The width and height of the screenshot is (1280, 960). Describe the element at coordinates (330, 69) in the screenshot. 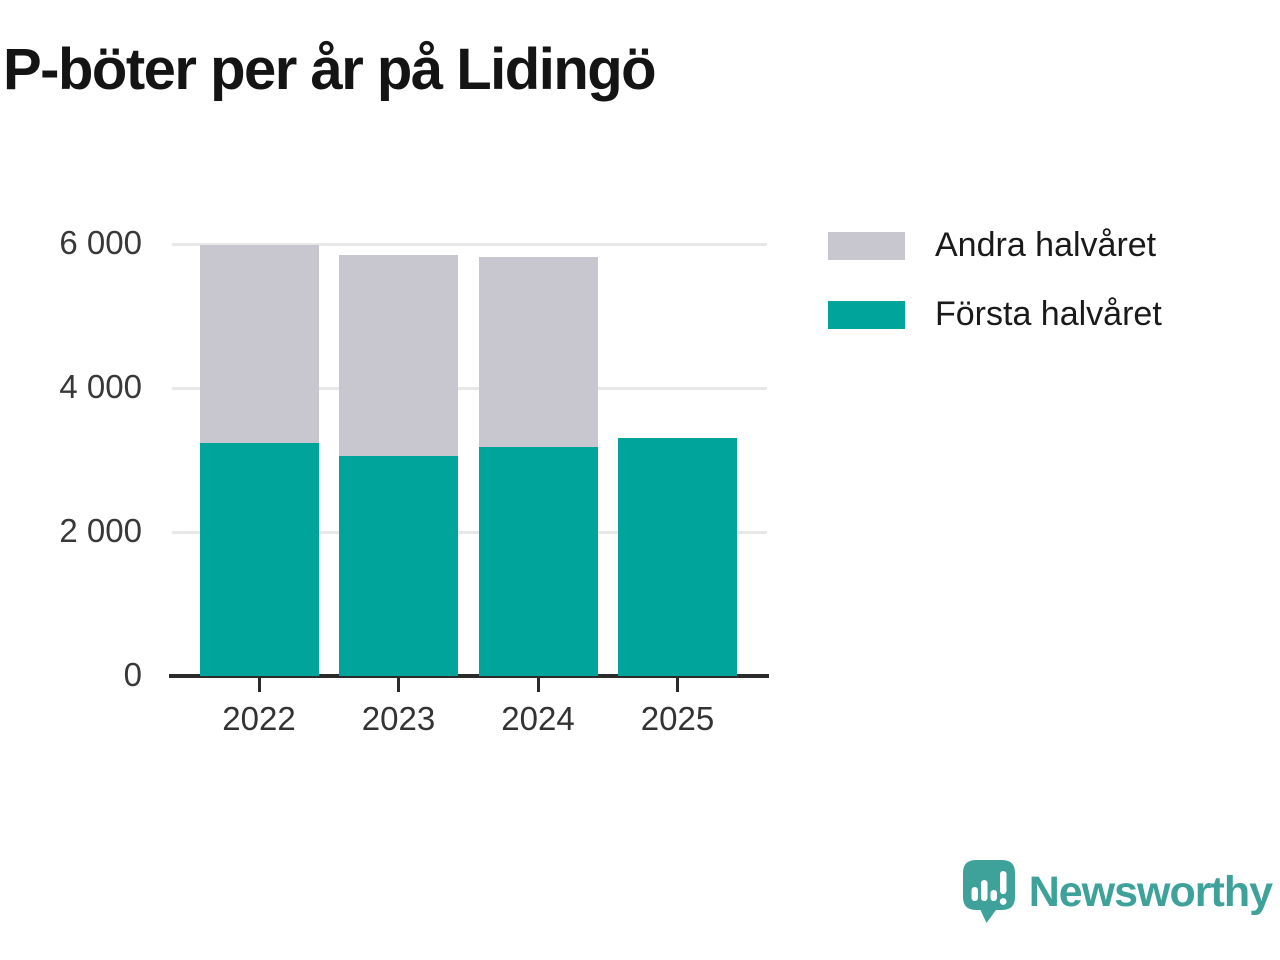

I see `chart-title: P-böter per år på Lidingö` at that location.